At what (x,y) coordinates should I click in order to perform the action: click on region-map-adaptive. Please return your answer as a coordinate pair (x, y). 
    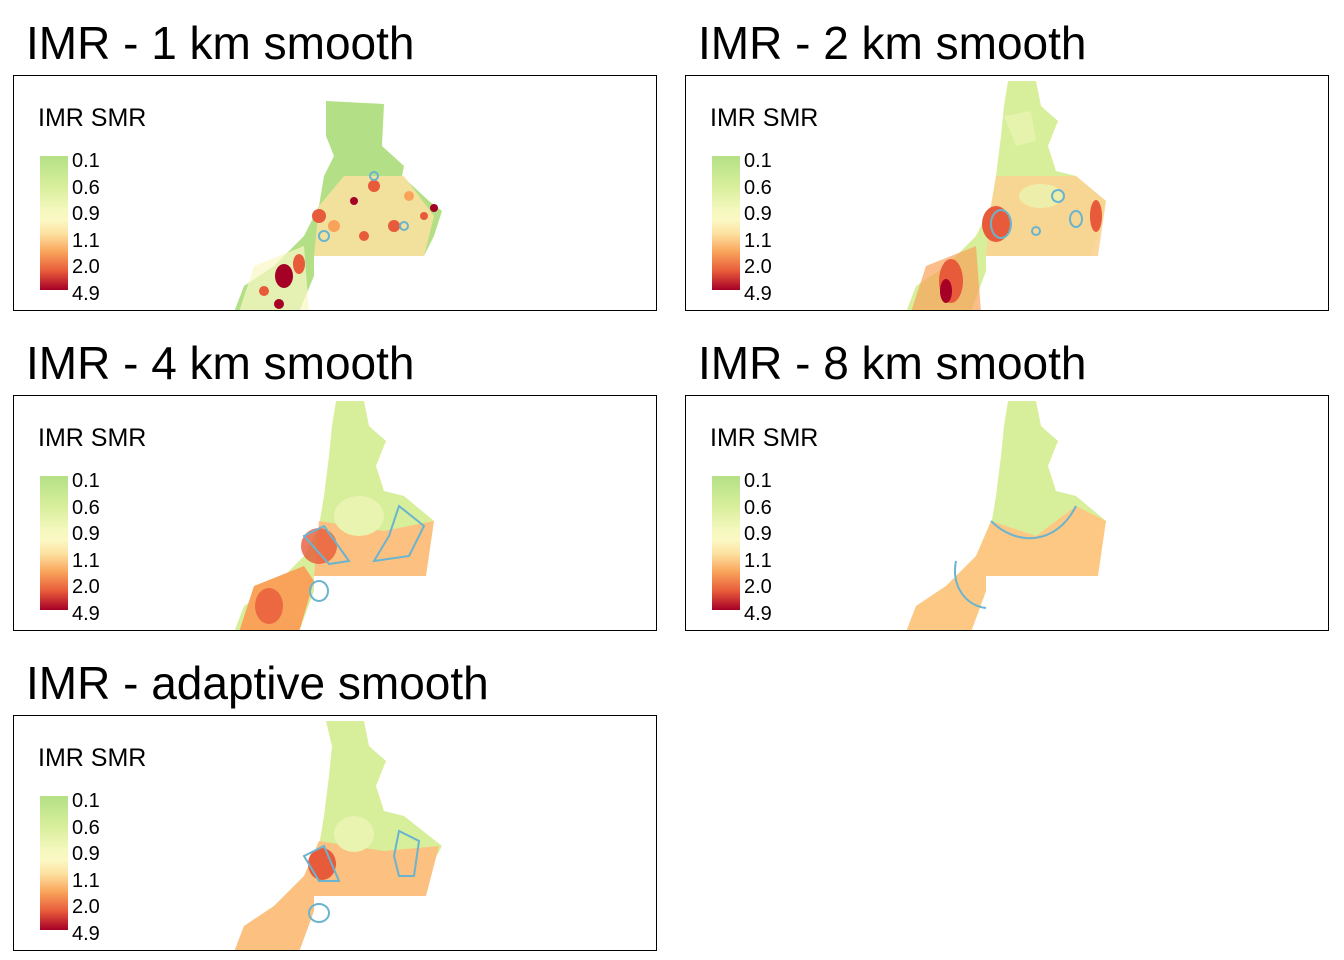
    Looking at the image, I should click on (338, 835).